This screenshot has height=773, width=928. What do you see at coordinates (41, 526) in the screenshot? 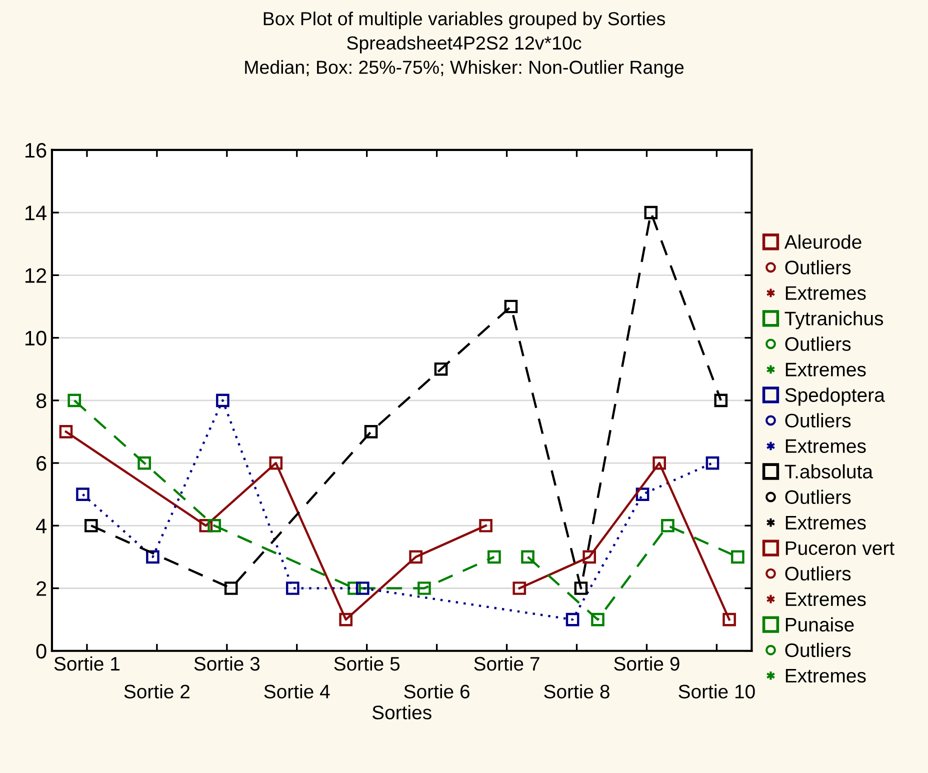
I see `y-tick-label: 4` at bounding box center [41, 526].